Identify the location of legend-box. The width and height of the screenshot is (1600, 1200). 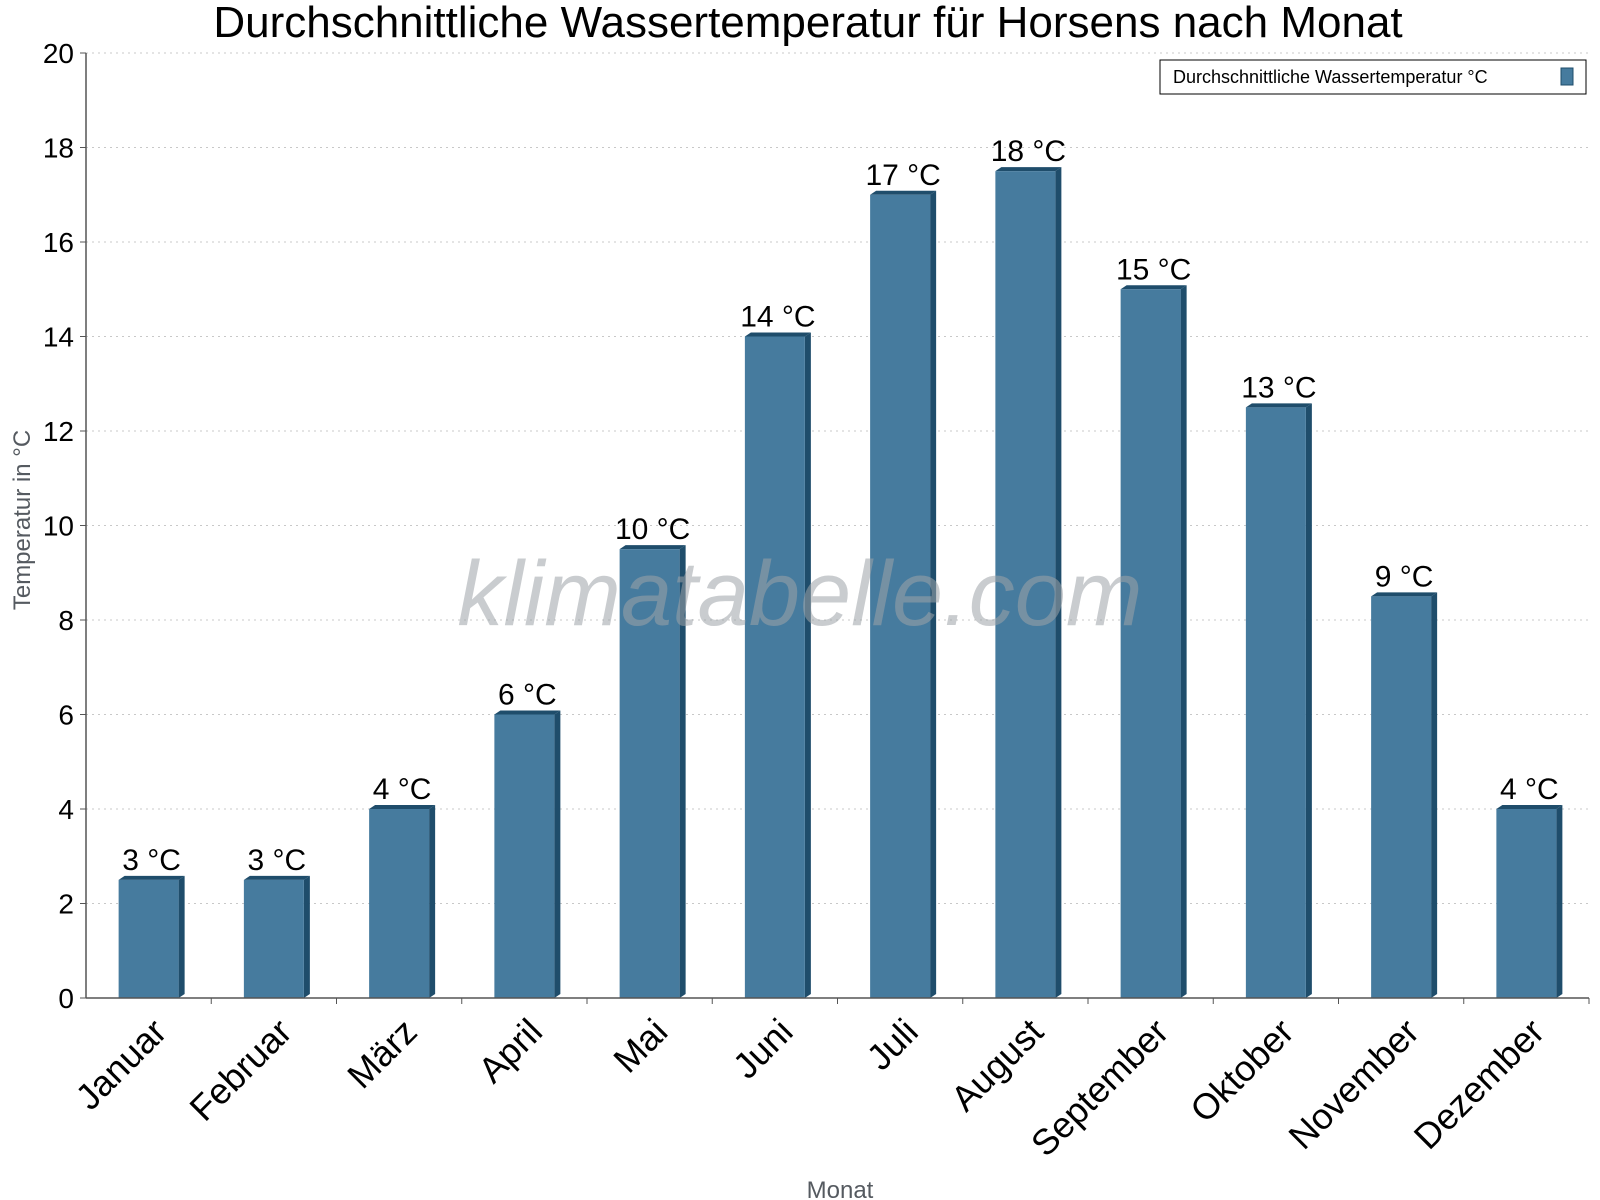
(1373, 77).